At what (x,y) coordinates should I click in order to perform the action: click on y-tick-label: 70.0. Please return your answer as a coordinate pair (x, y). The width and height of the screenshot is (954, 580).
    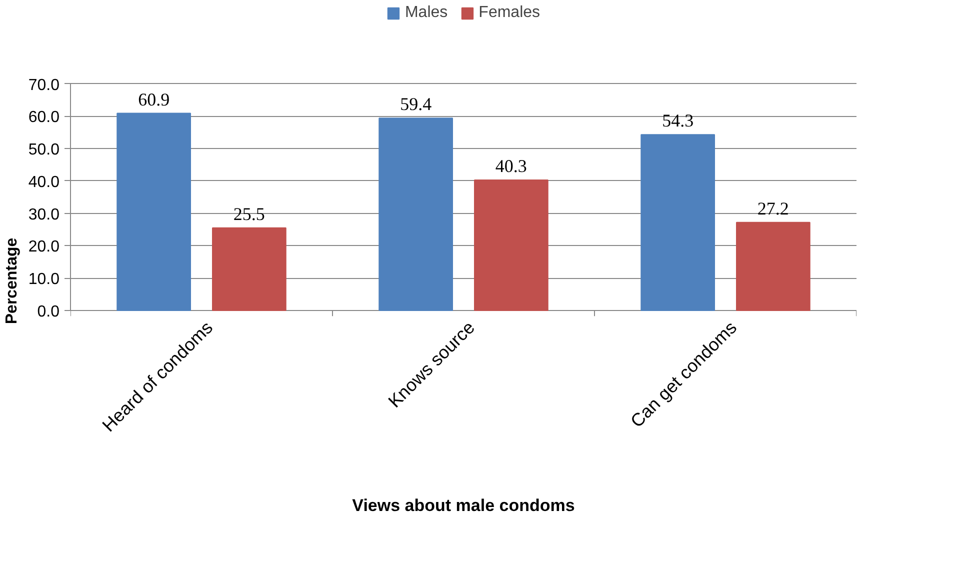
    Looking at the image, I should click on (44, 85).